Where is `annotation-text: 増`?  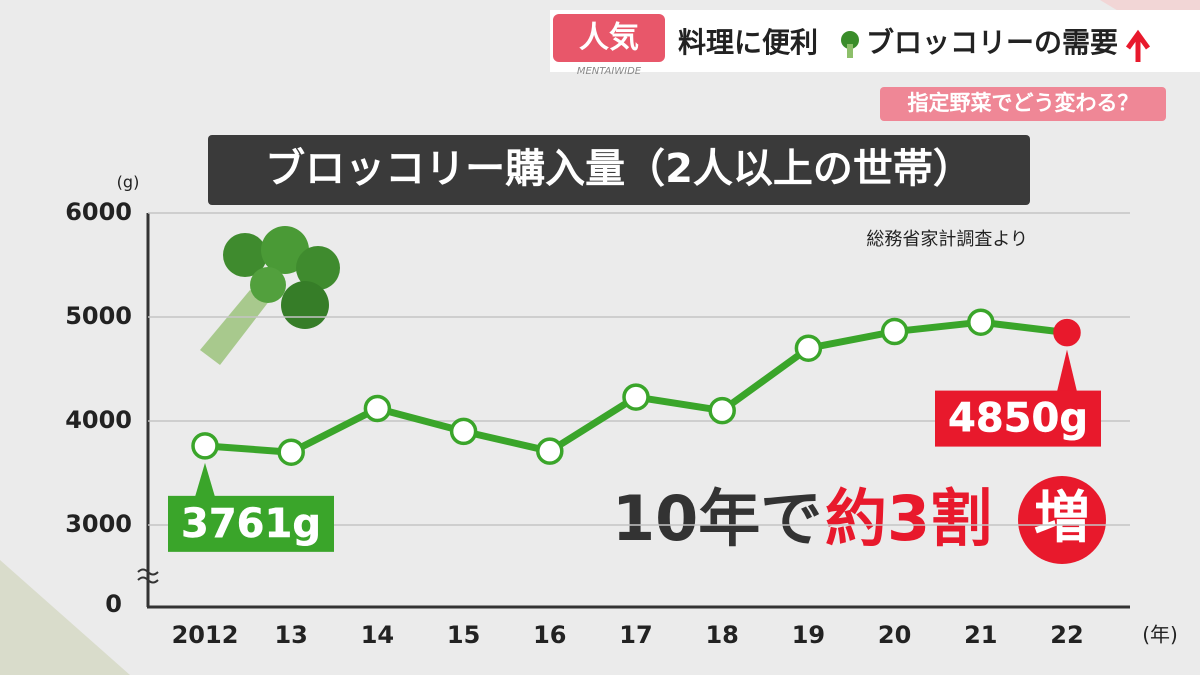 annotation-text: 増 is located at coordinates (1062, 518).